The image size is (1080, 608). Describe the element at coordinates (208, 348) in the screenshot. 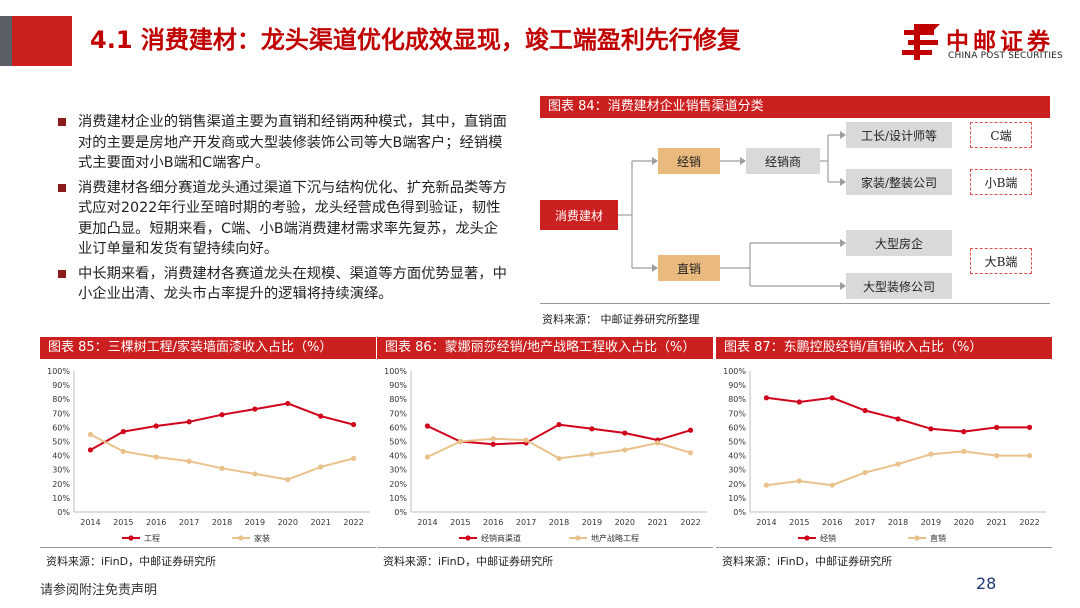

I see `chart-title: 图表 85：三棵树工程/家装墙面漆收入占比（%）` at that location.